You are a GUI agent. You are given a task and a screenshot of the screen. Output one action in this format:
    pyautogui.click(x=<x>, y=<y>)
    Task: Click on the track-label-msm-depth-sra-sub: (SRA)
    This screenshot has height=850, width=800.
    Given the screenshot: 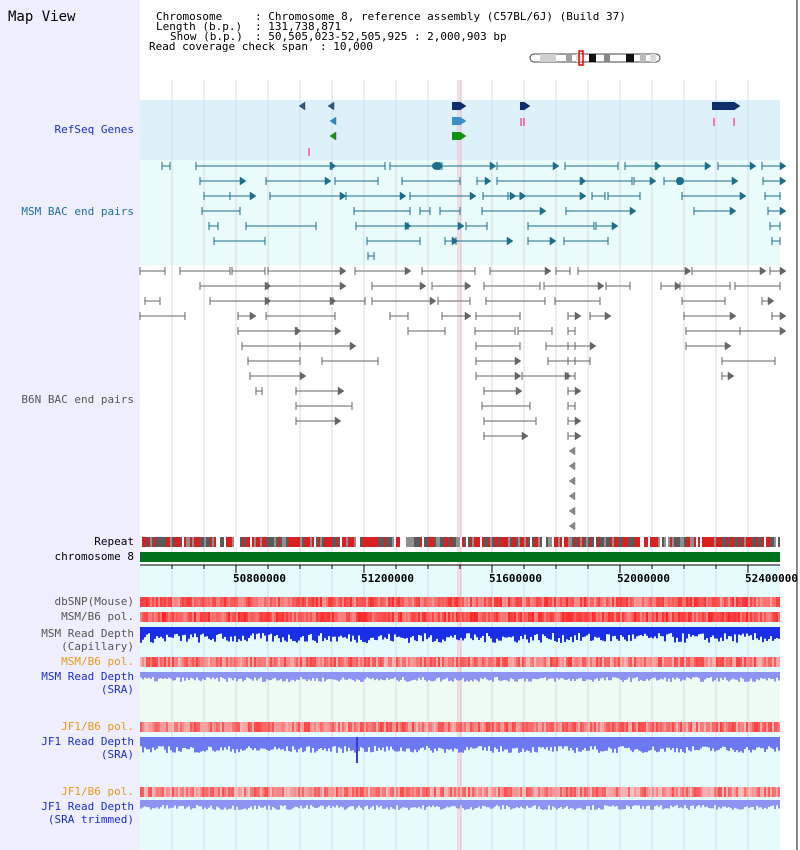 What is the action you would take?
    pyautogui.click(x=117, y=689)
    